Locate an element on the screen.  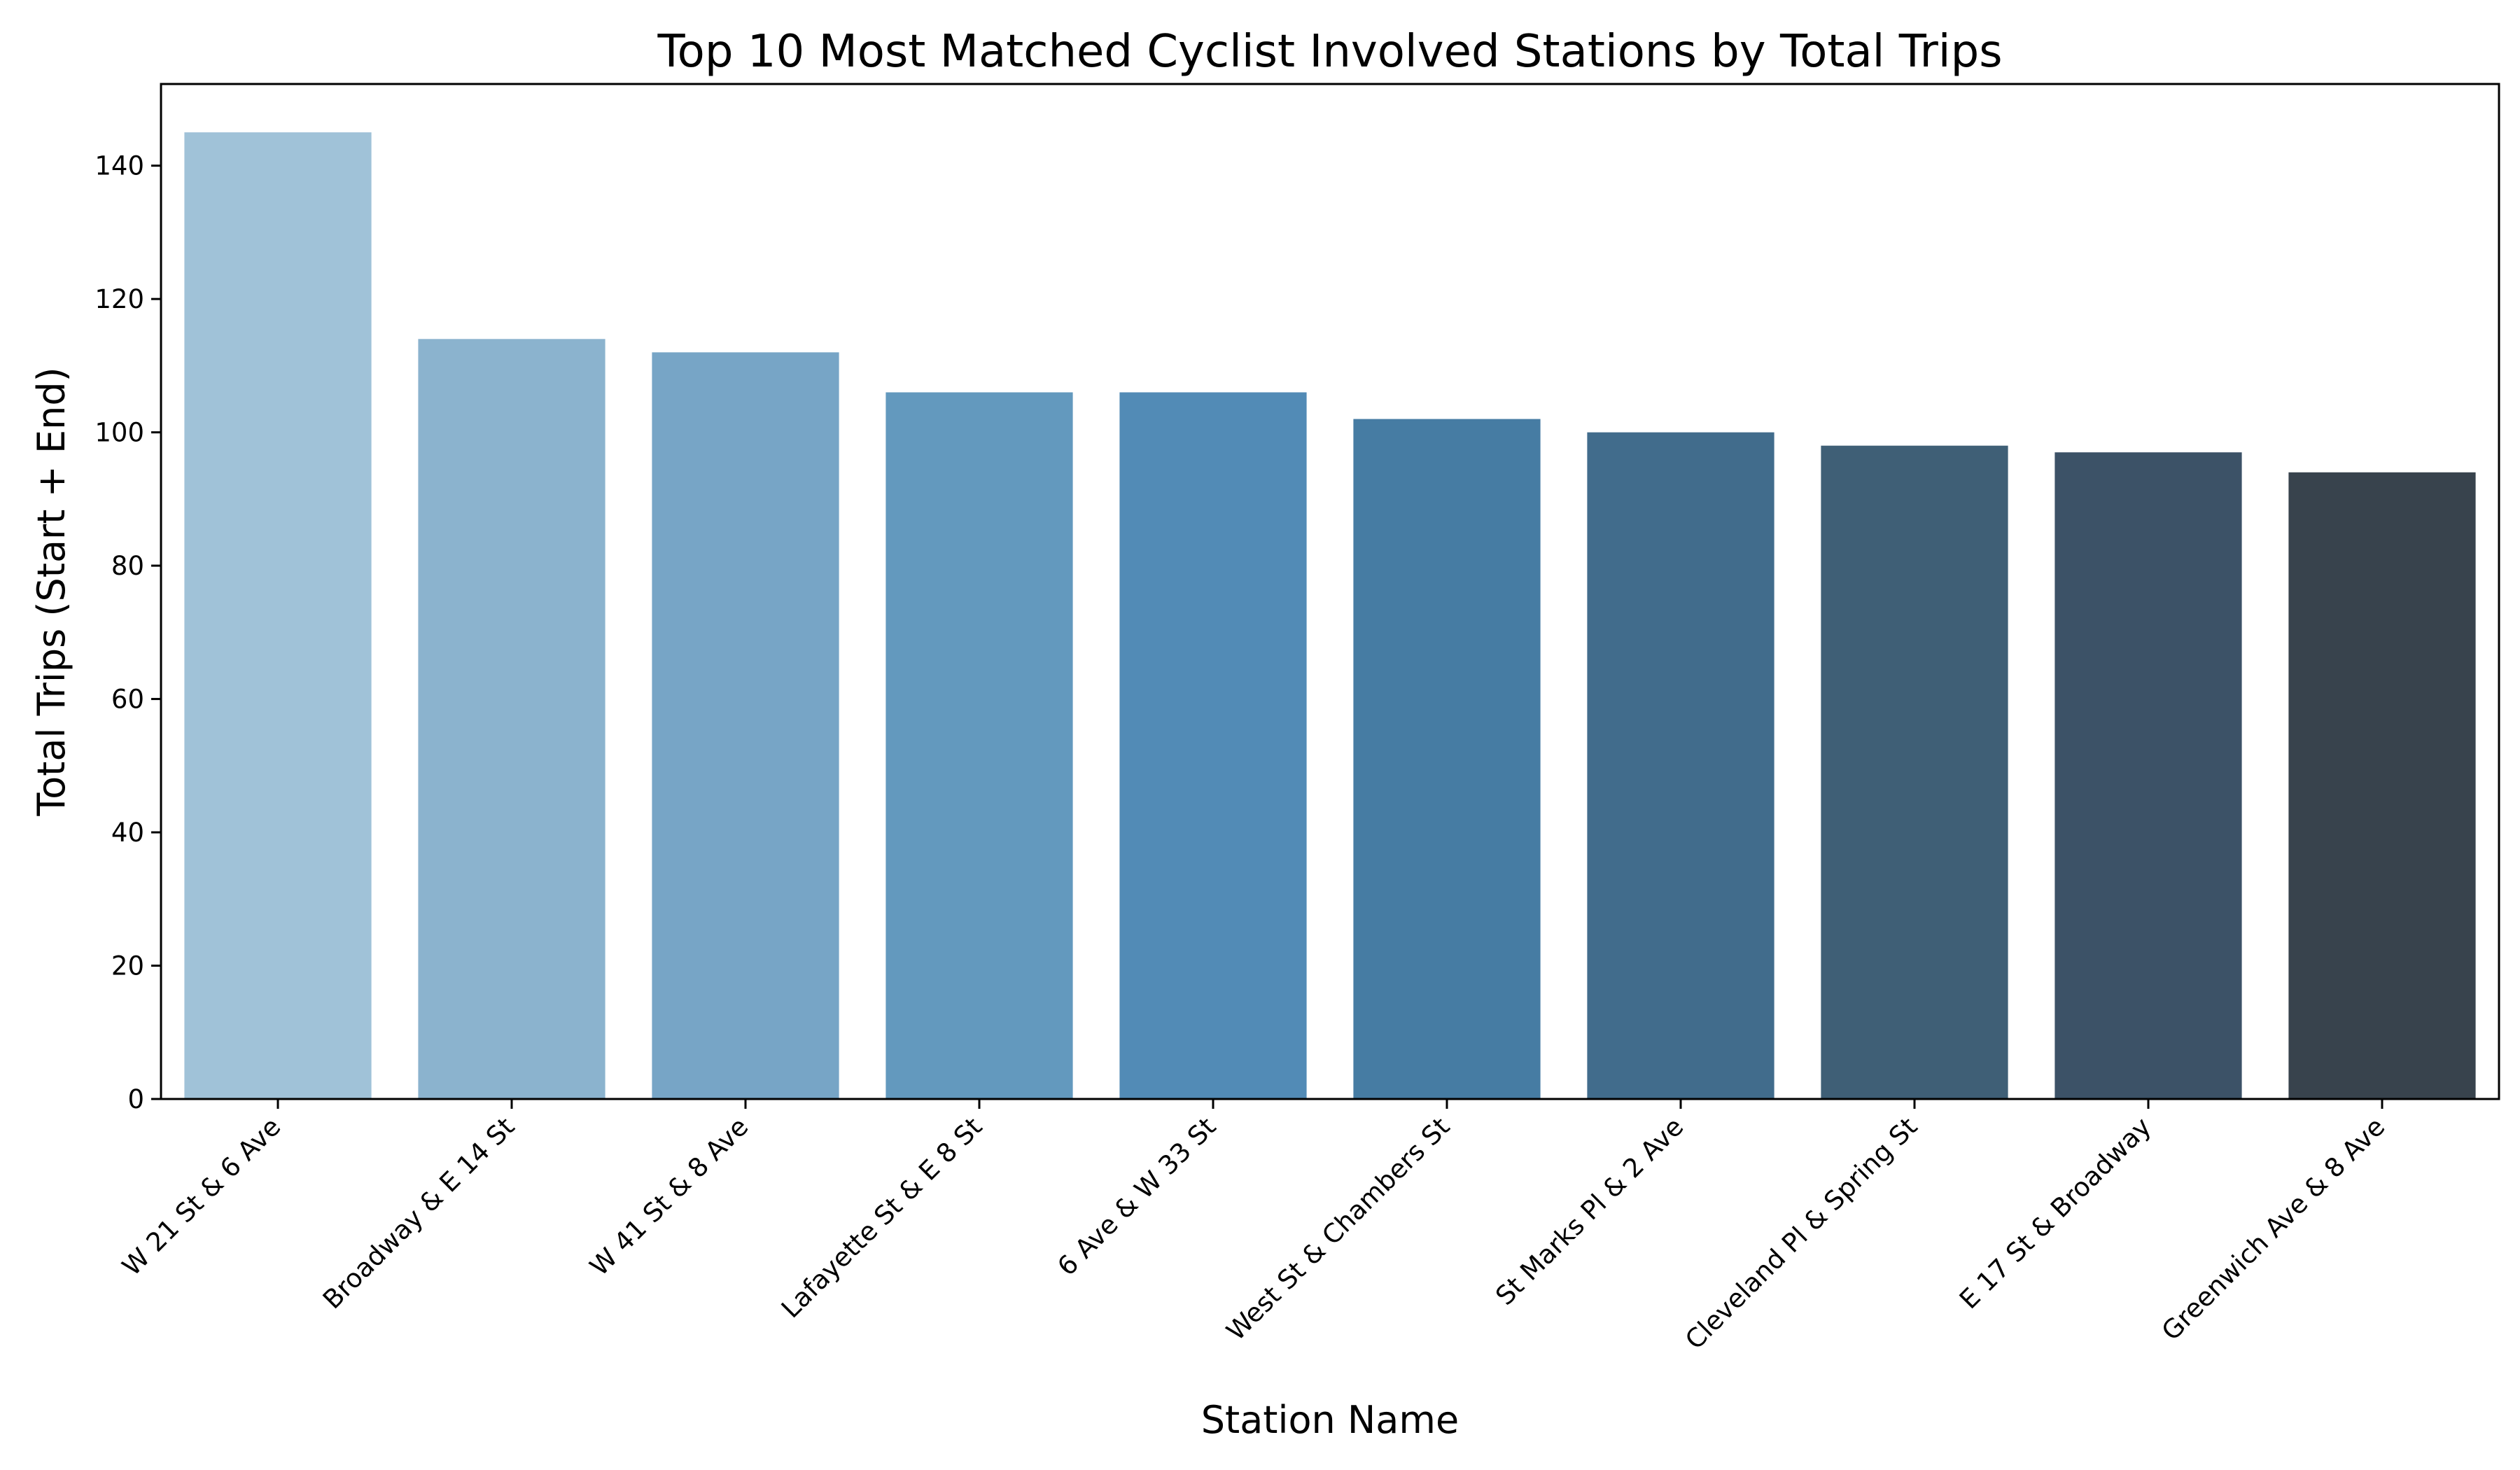
x-tick-label: St Marks Pl & 2 Ave is located at coordinates (1589, 1211).